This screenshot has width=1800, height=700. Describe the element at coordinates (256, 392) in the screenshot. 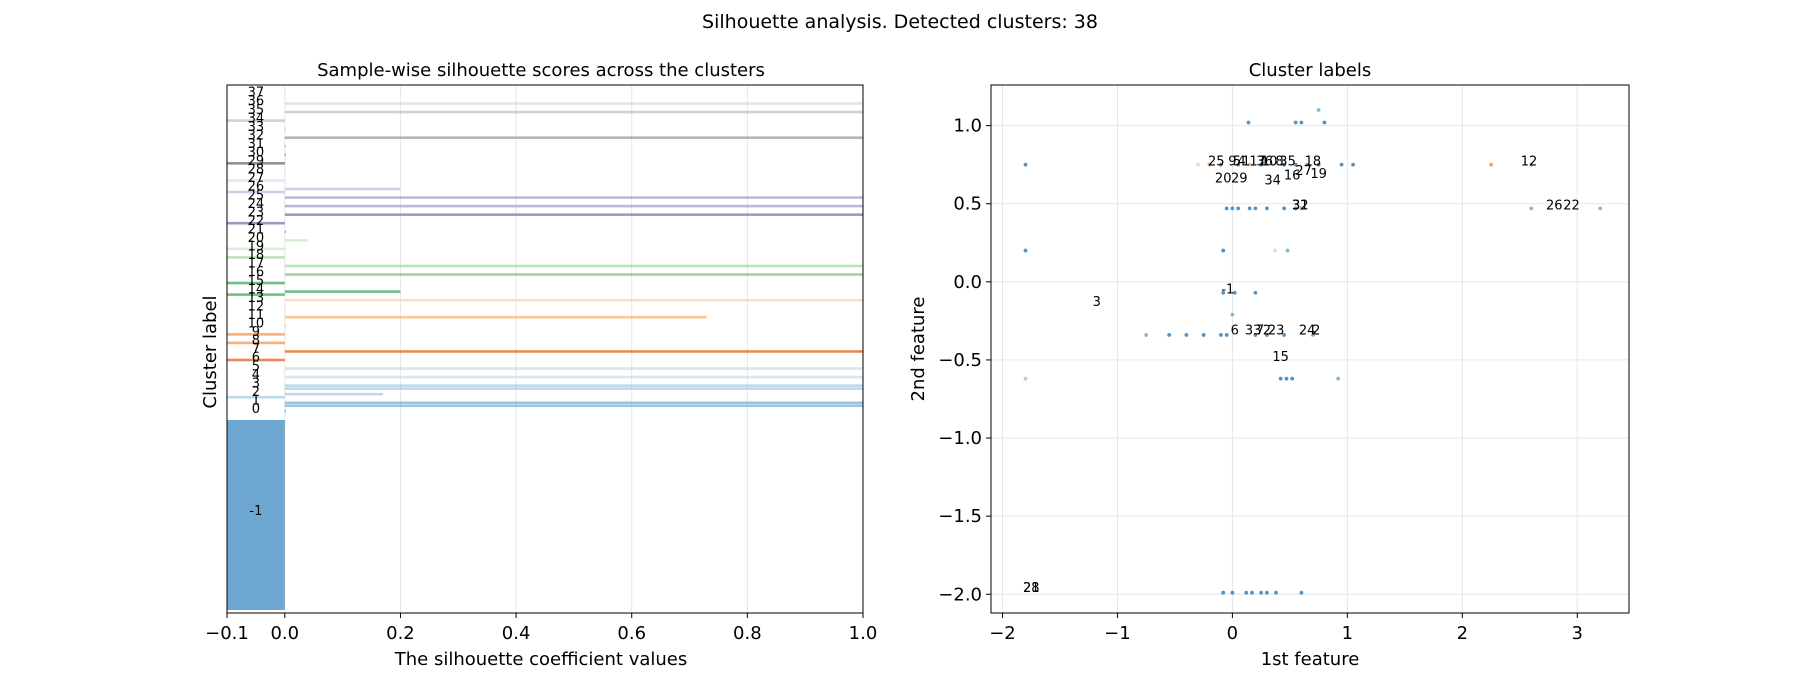

I see `silhouette-cluster-label: 2` at that location.